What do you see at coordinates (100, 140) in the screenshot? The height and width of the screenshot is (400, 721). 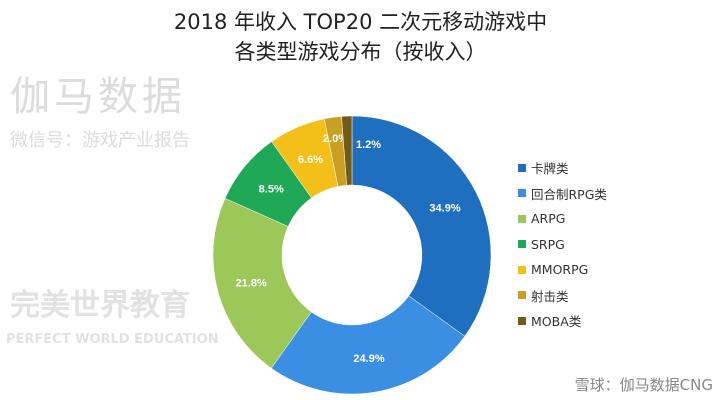 I see `watermark-wechat: 微信号：游戏产业报告` at bounding box center [100, 140].